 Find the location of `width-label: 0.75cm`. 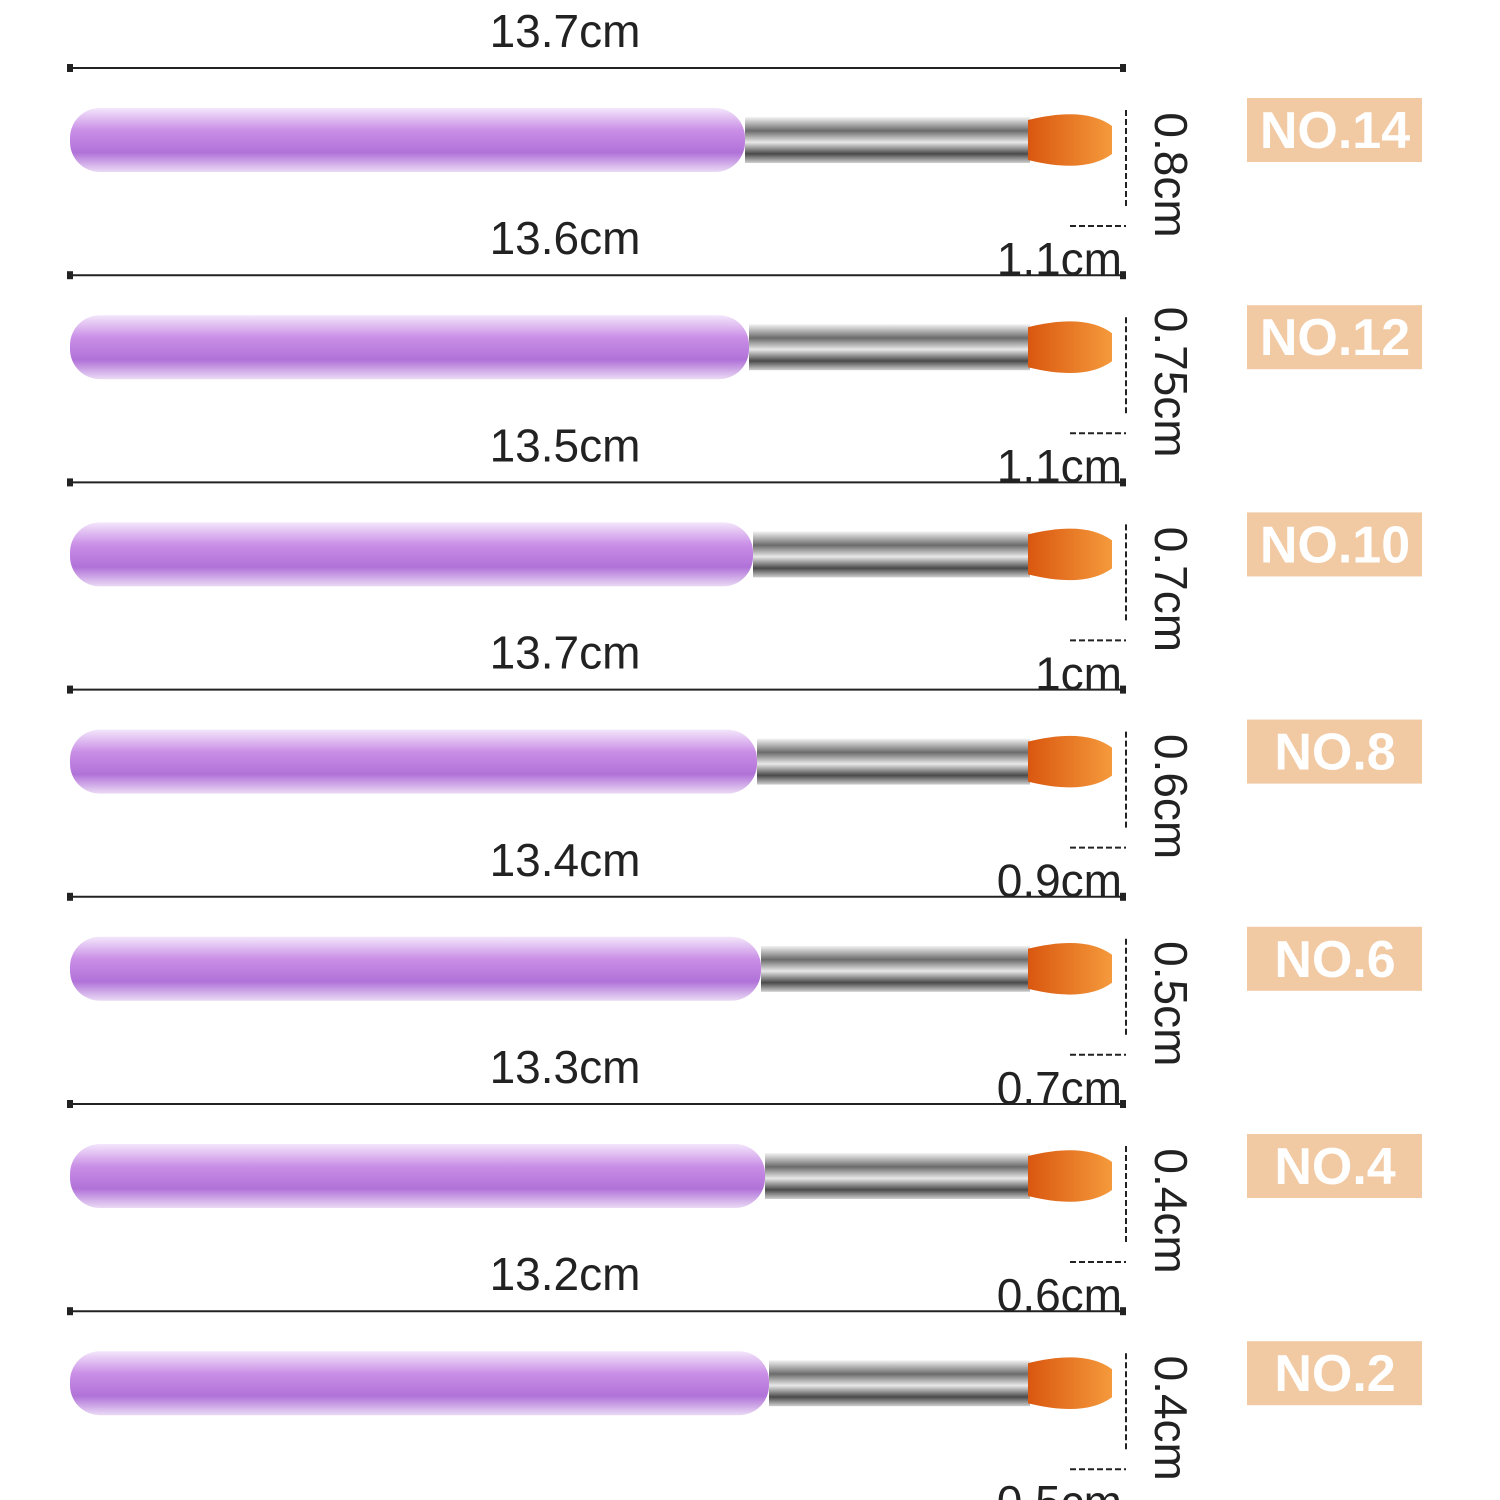

width-label: 0.75cm is located at coordinates (1171, 382).